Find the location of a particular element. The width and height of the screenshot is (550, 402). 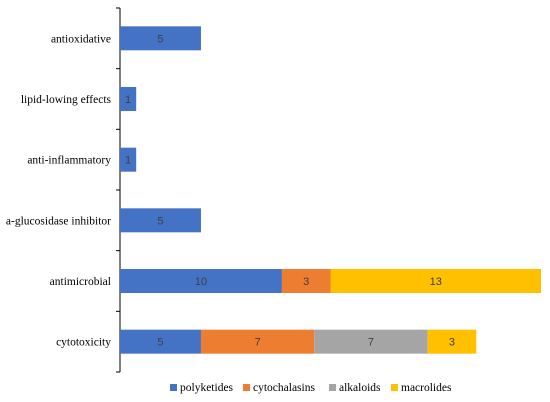

category-label: lipid-lowing effects is located at coordinates (66, 100).